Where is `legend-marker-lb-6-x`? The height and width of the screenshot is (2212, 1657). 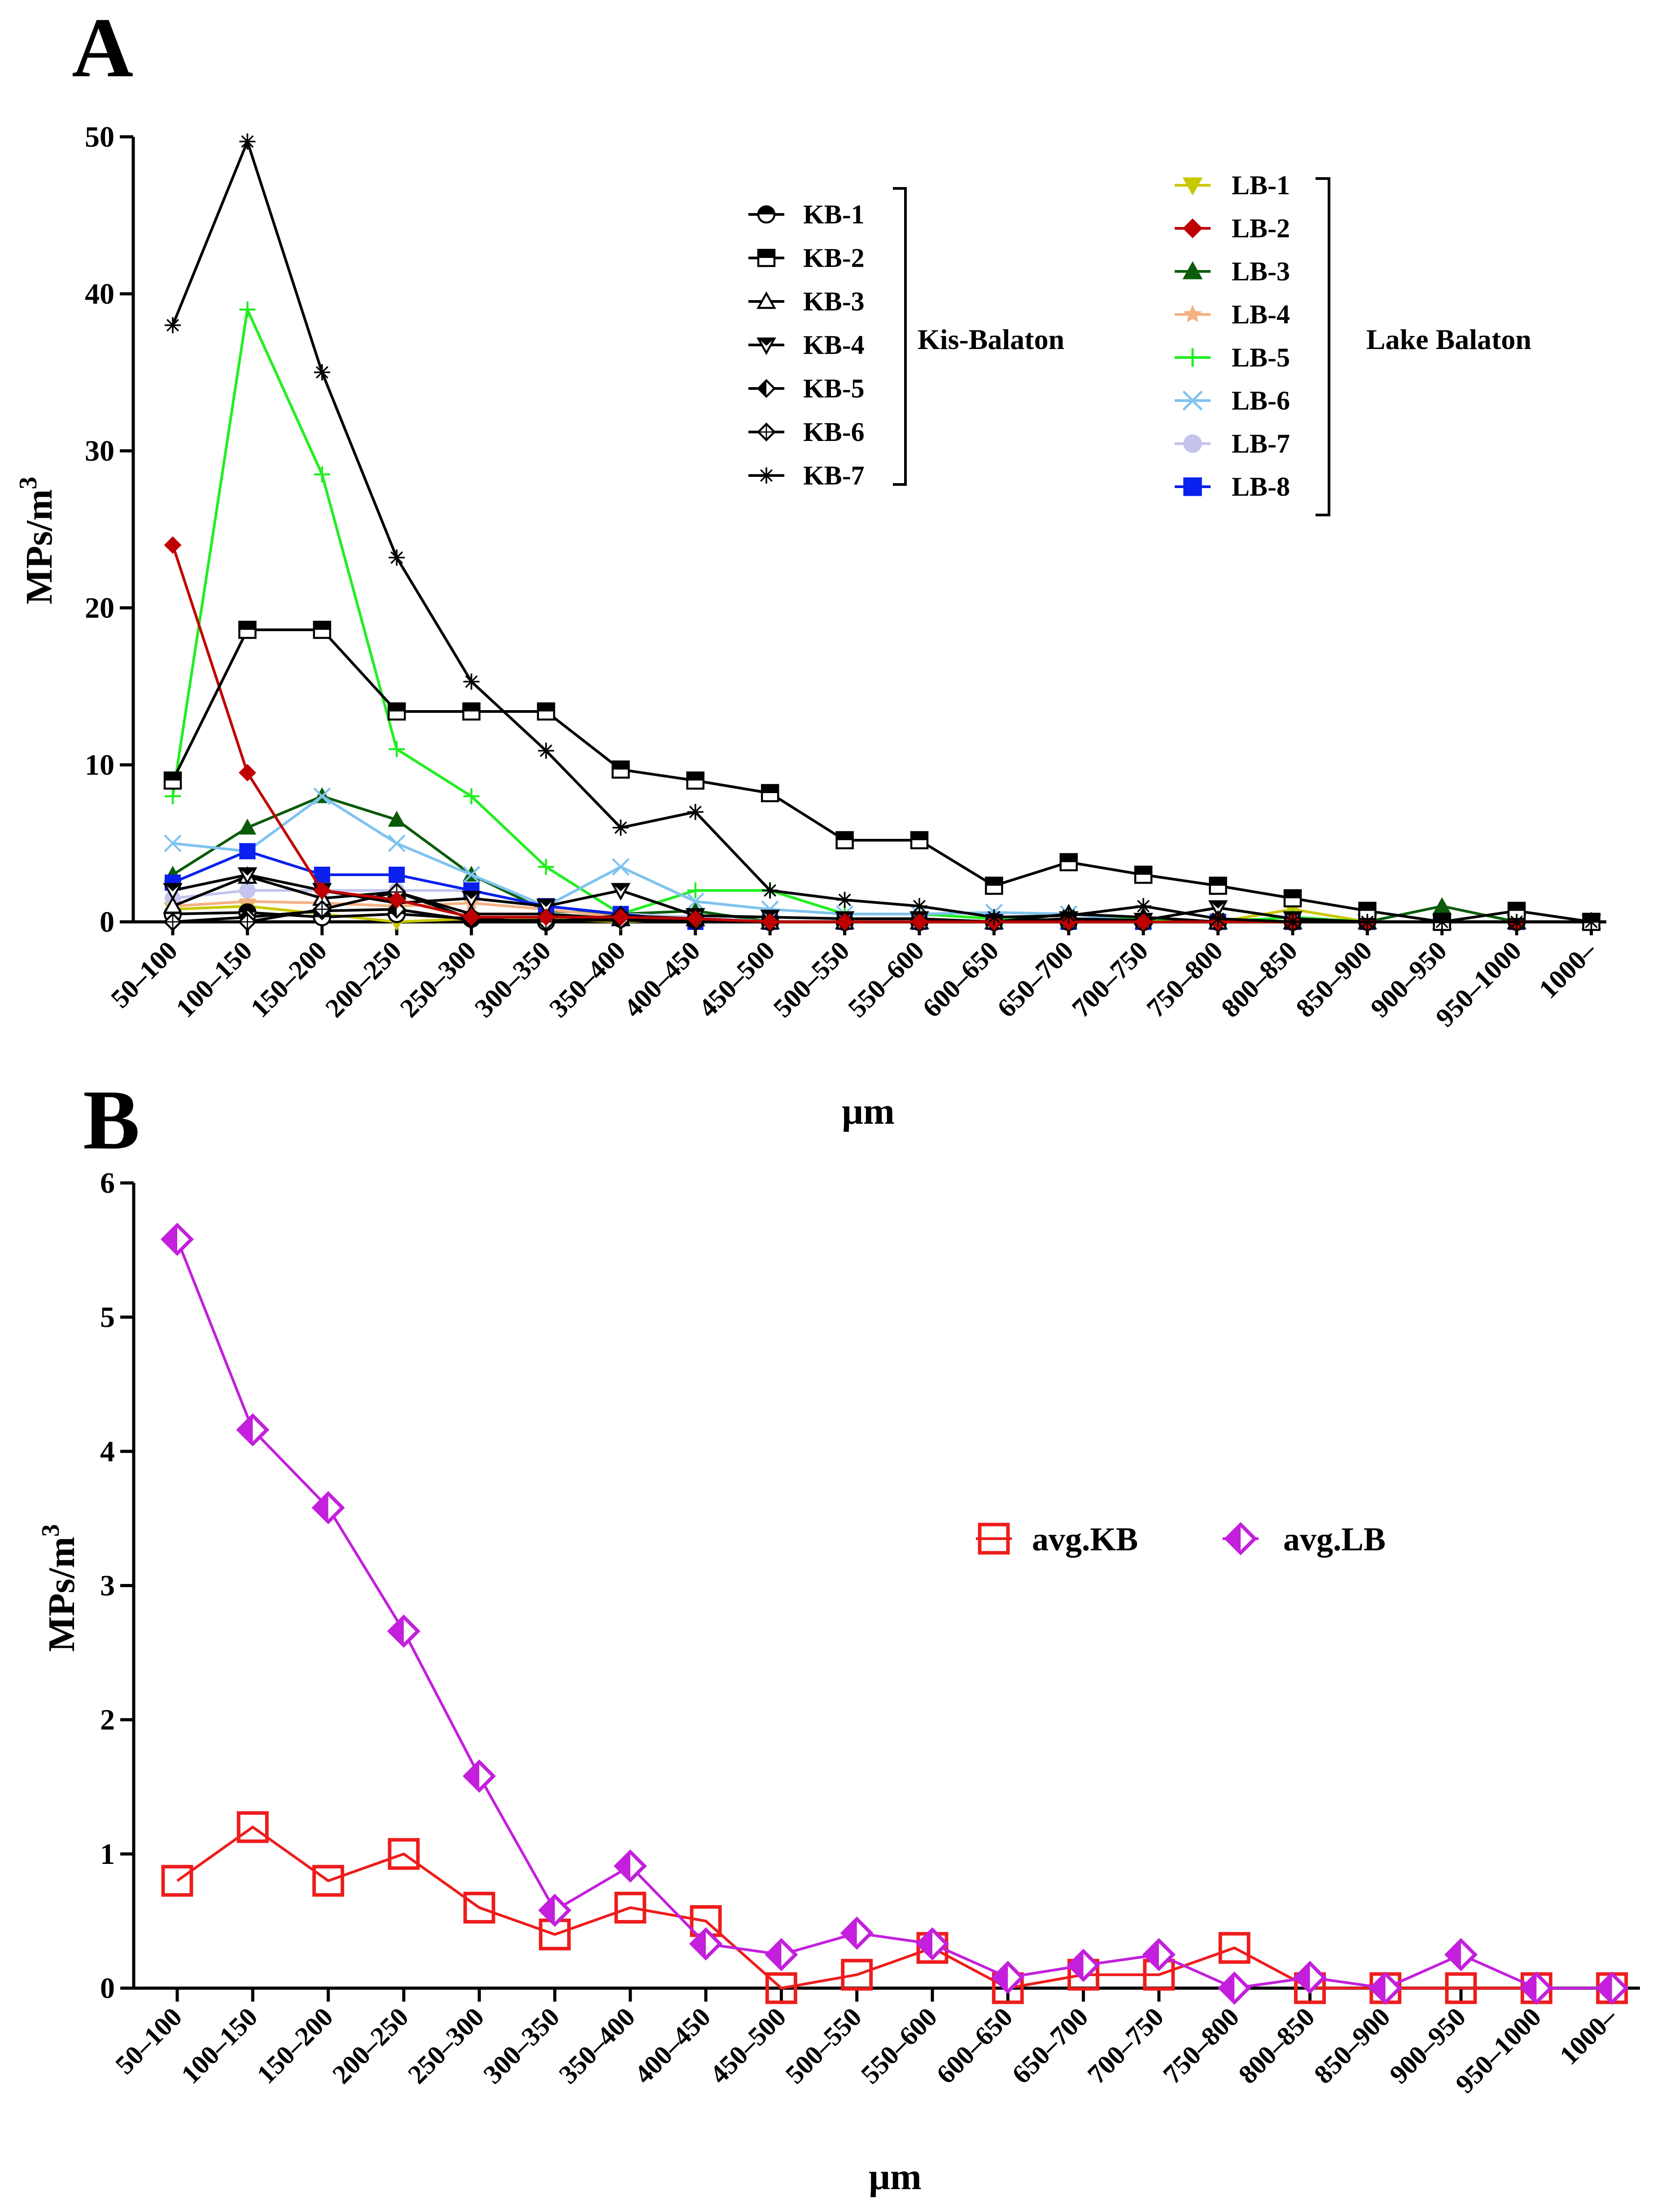
legend-marker-lb-6-x is located at coordinates (1192, 400).